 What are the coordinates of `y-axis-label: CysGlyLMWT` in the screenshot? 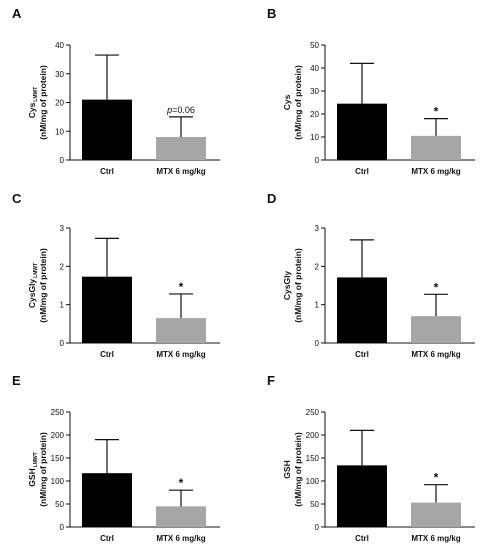 It's located at (33, 285).